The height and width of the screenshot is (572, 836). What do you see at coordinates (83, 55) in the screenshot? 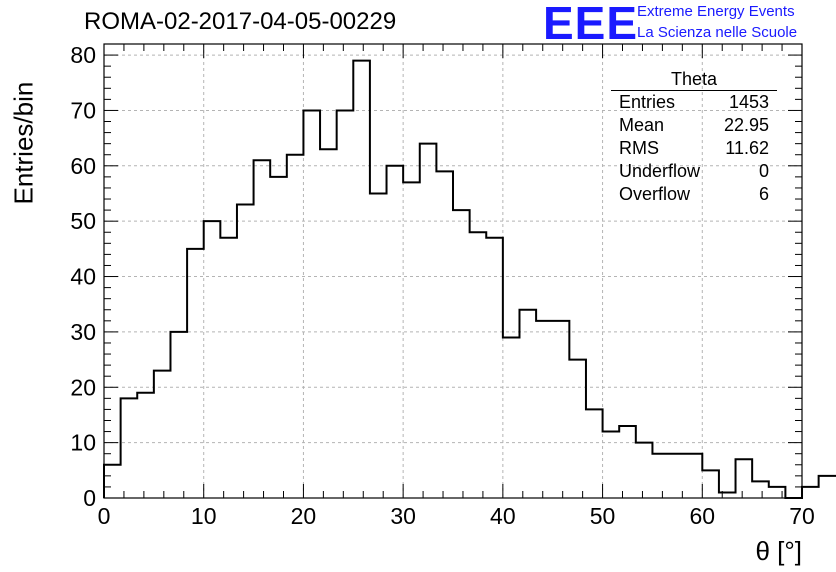
I see `y-tick-label: 80` at bounding box center [83, 55].